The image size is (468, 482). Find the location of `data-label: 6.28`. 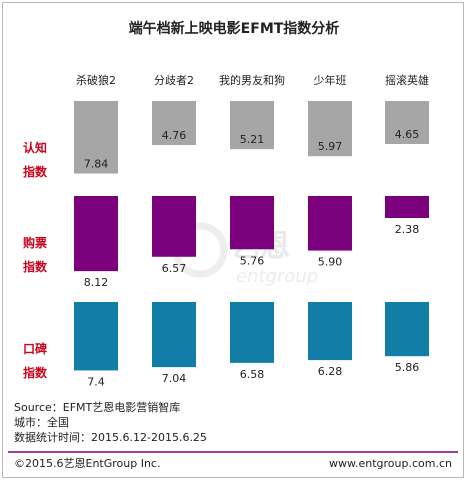

data-label: 6.28 is located at coordinates (330, 371).